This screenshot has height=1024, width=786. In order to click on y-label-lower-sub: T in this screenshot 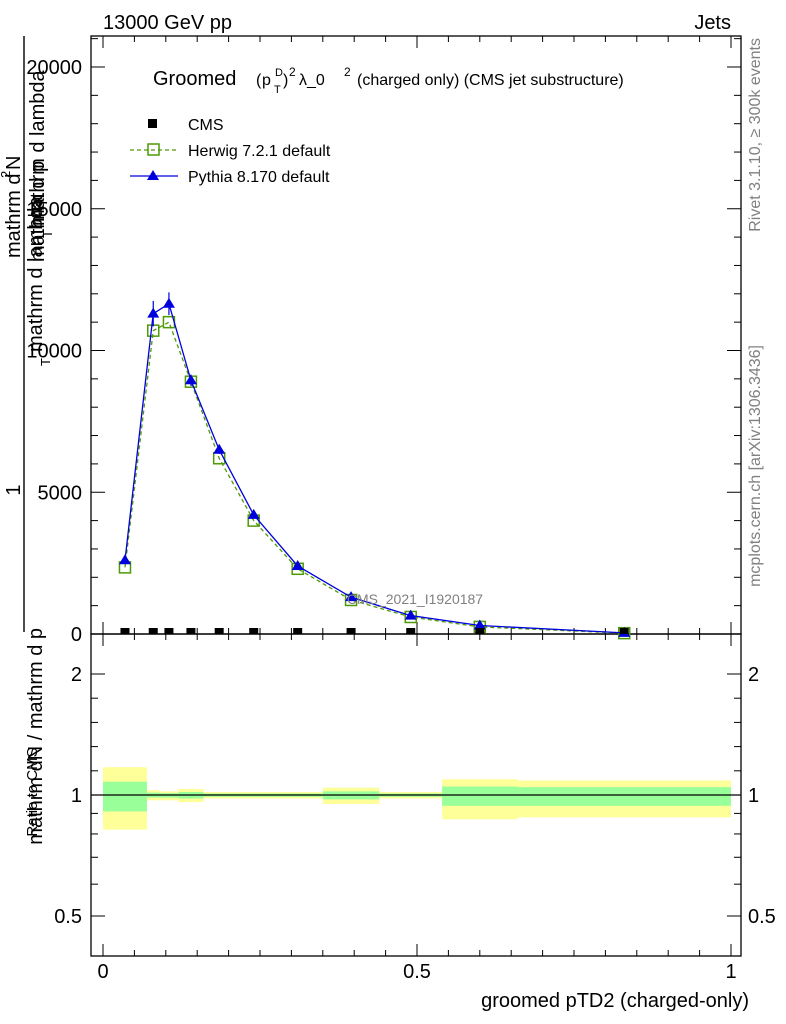, I will do `click(47, 234)`.